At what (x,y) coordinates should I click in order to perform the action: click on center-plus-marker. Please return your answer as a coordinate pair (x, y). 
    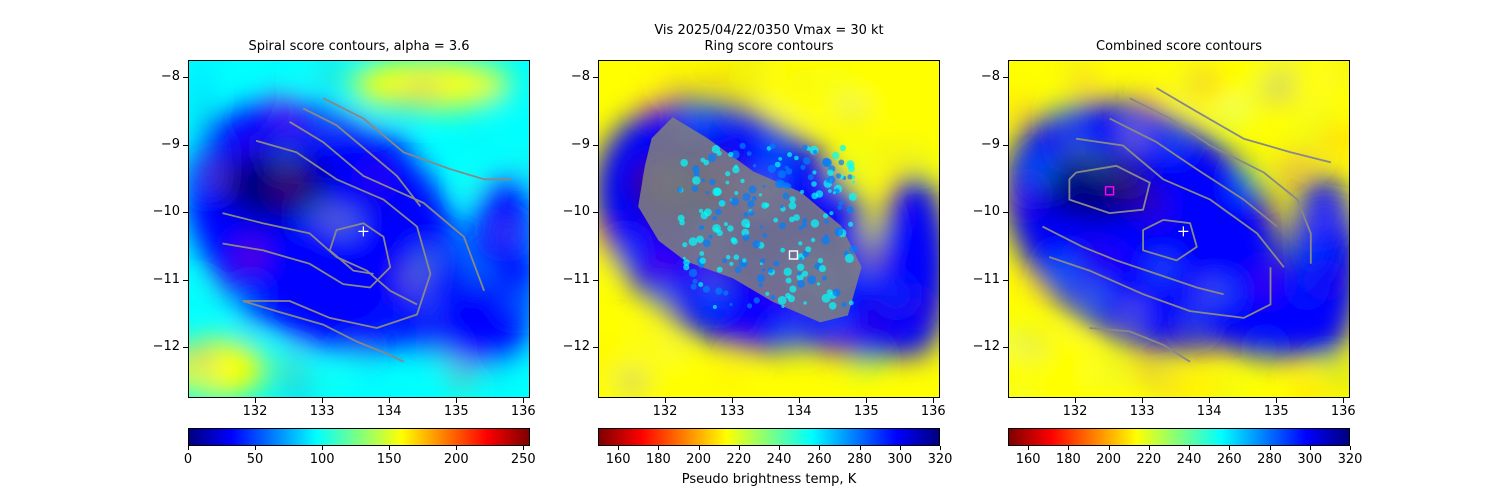
    Looking at the image, I should click on (1183, 231).